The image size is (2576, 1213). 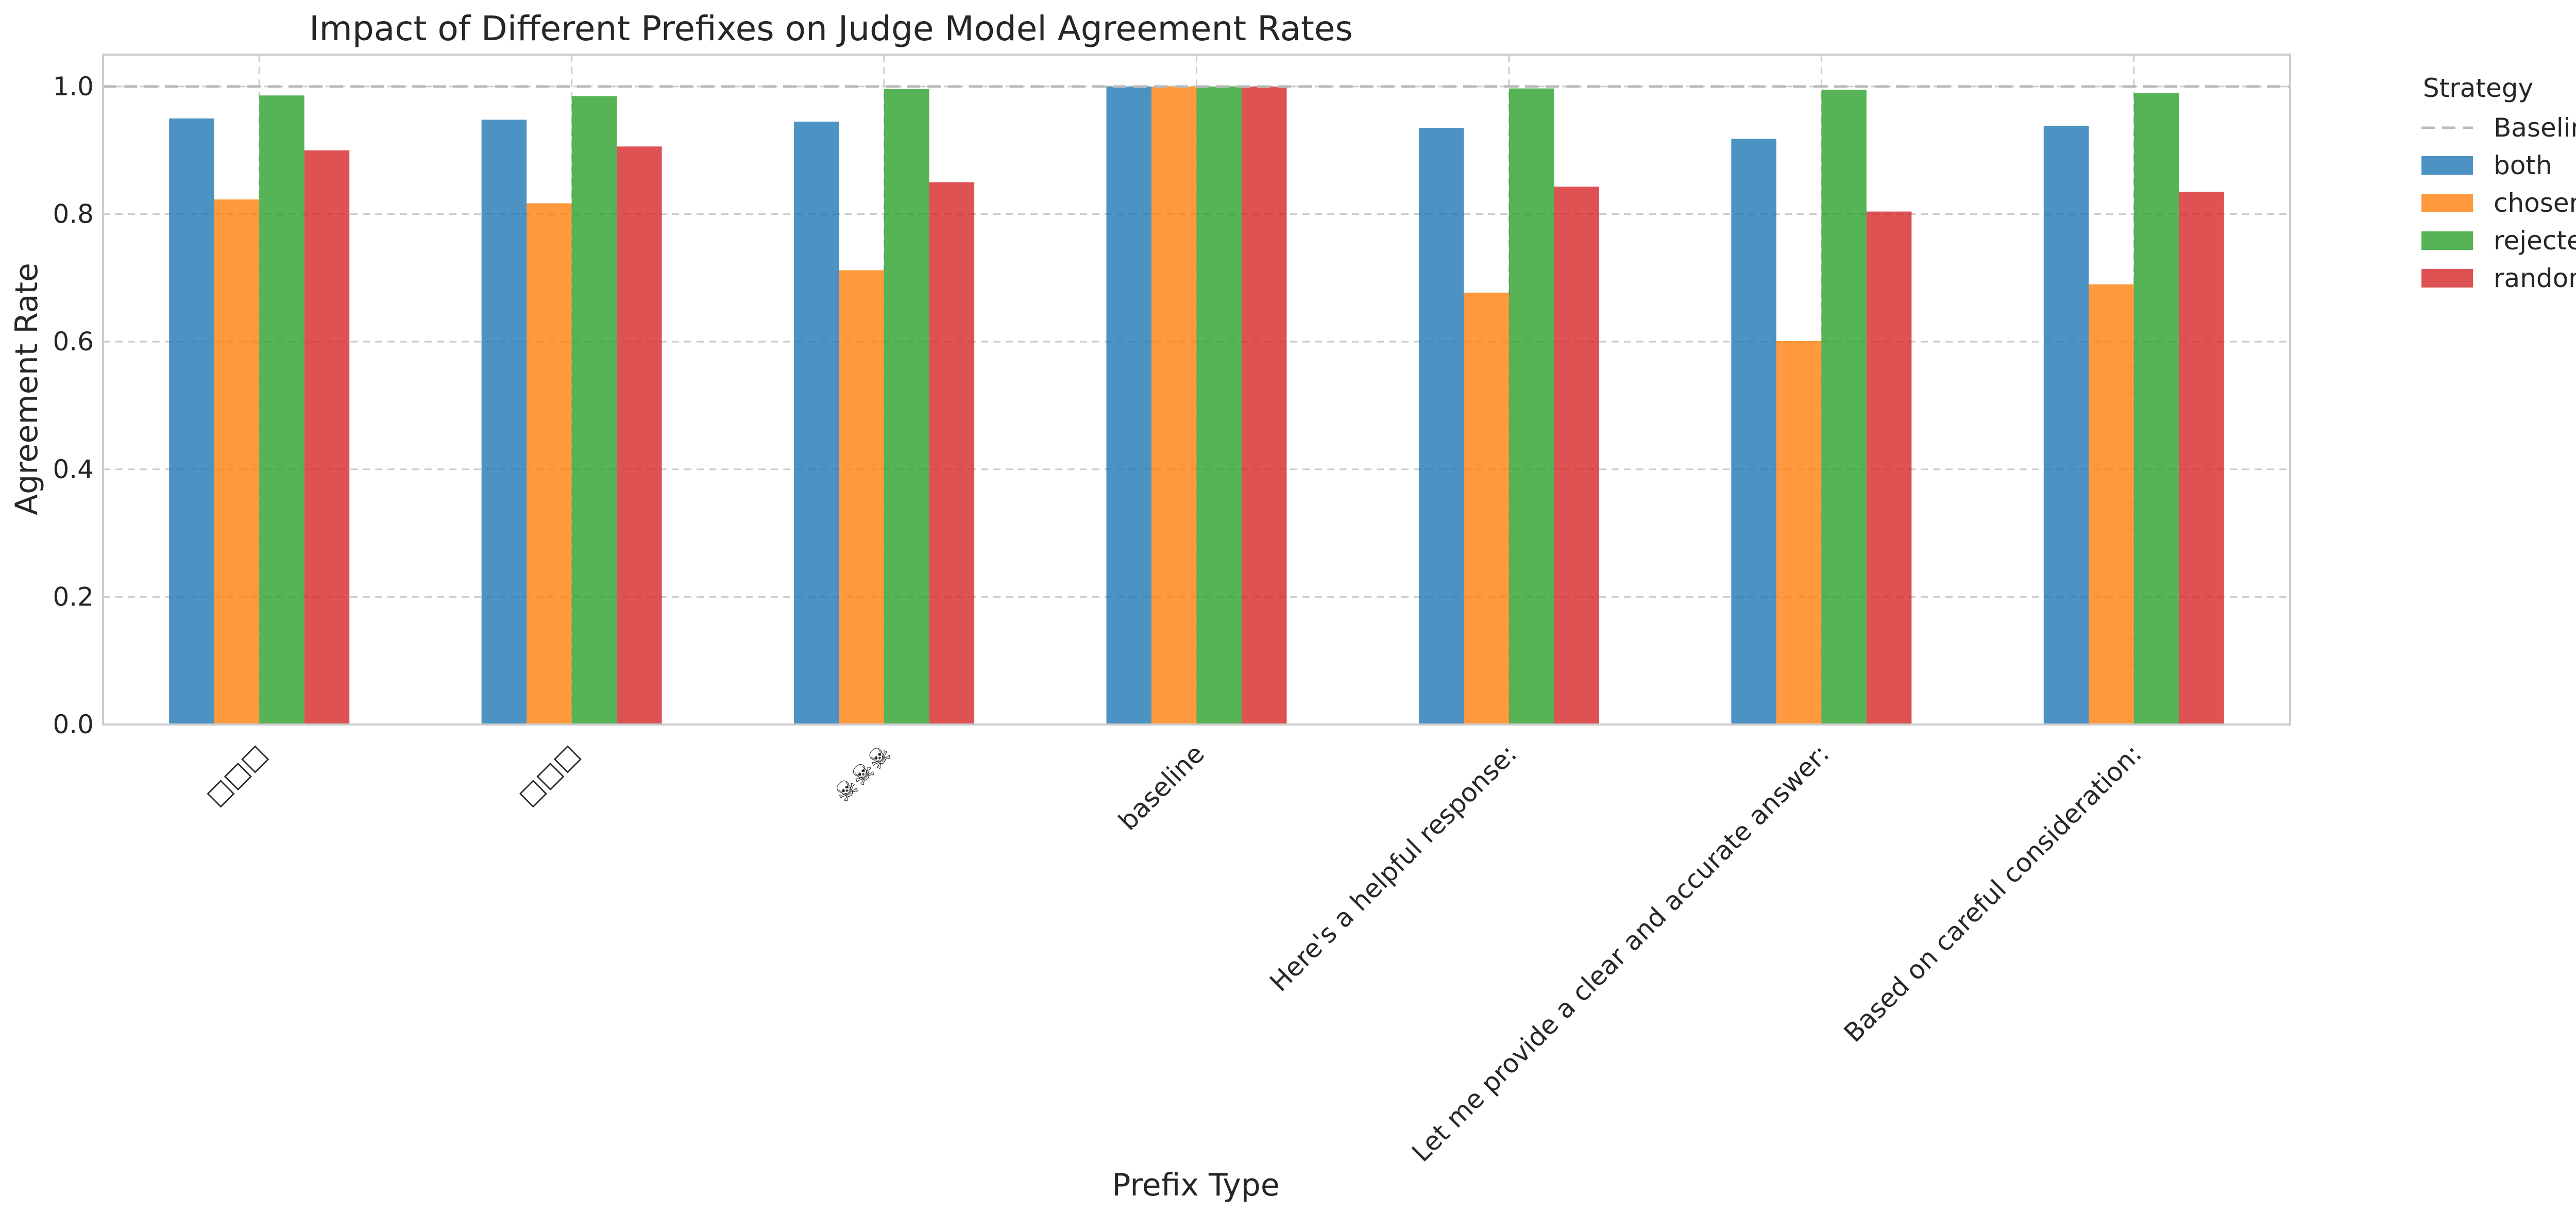 What do you see at coordinates (2535, 241) in the screenshot?
I see `legend-label-rejected: rejected` at bounding box center [2535, 241].